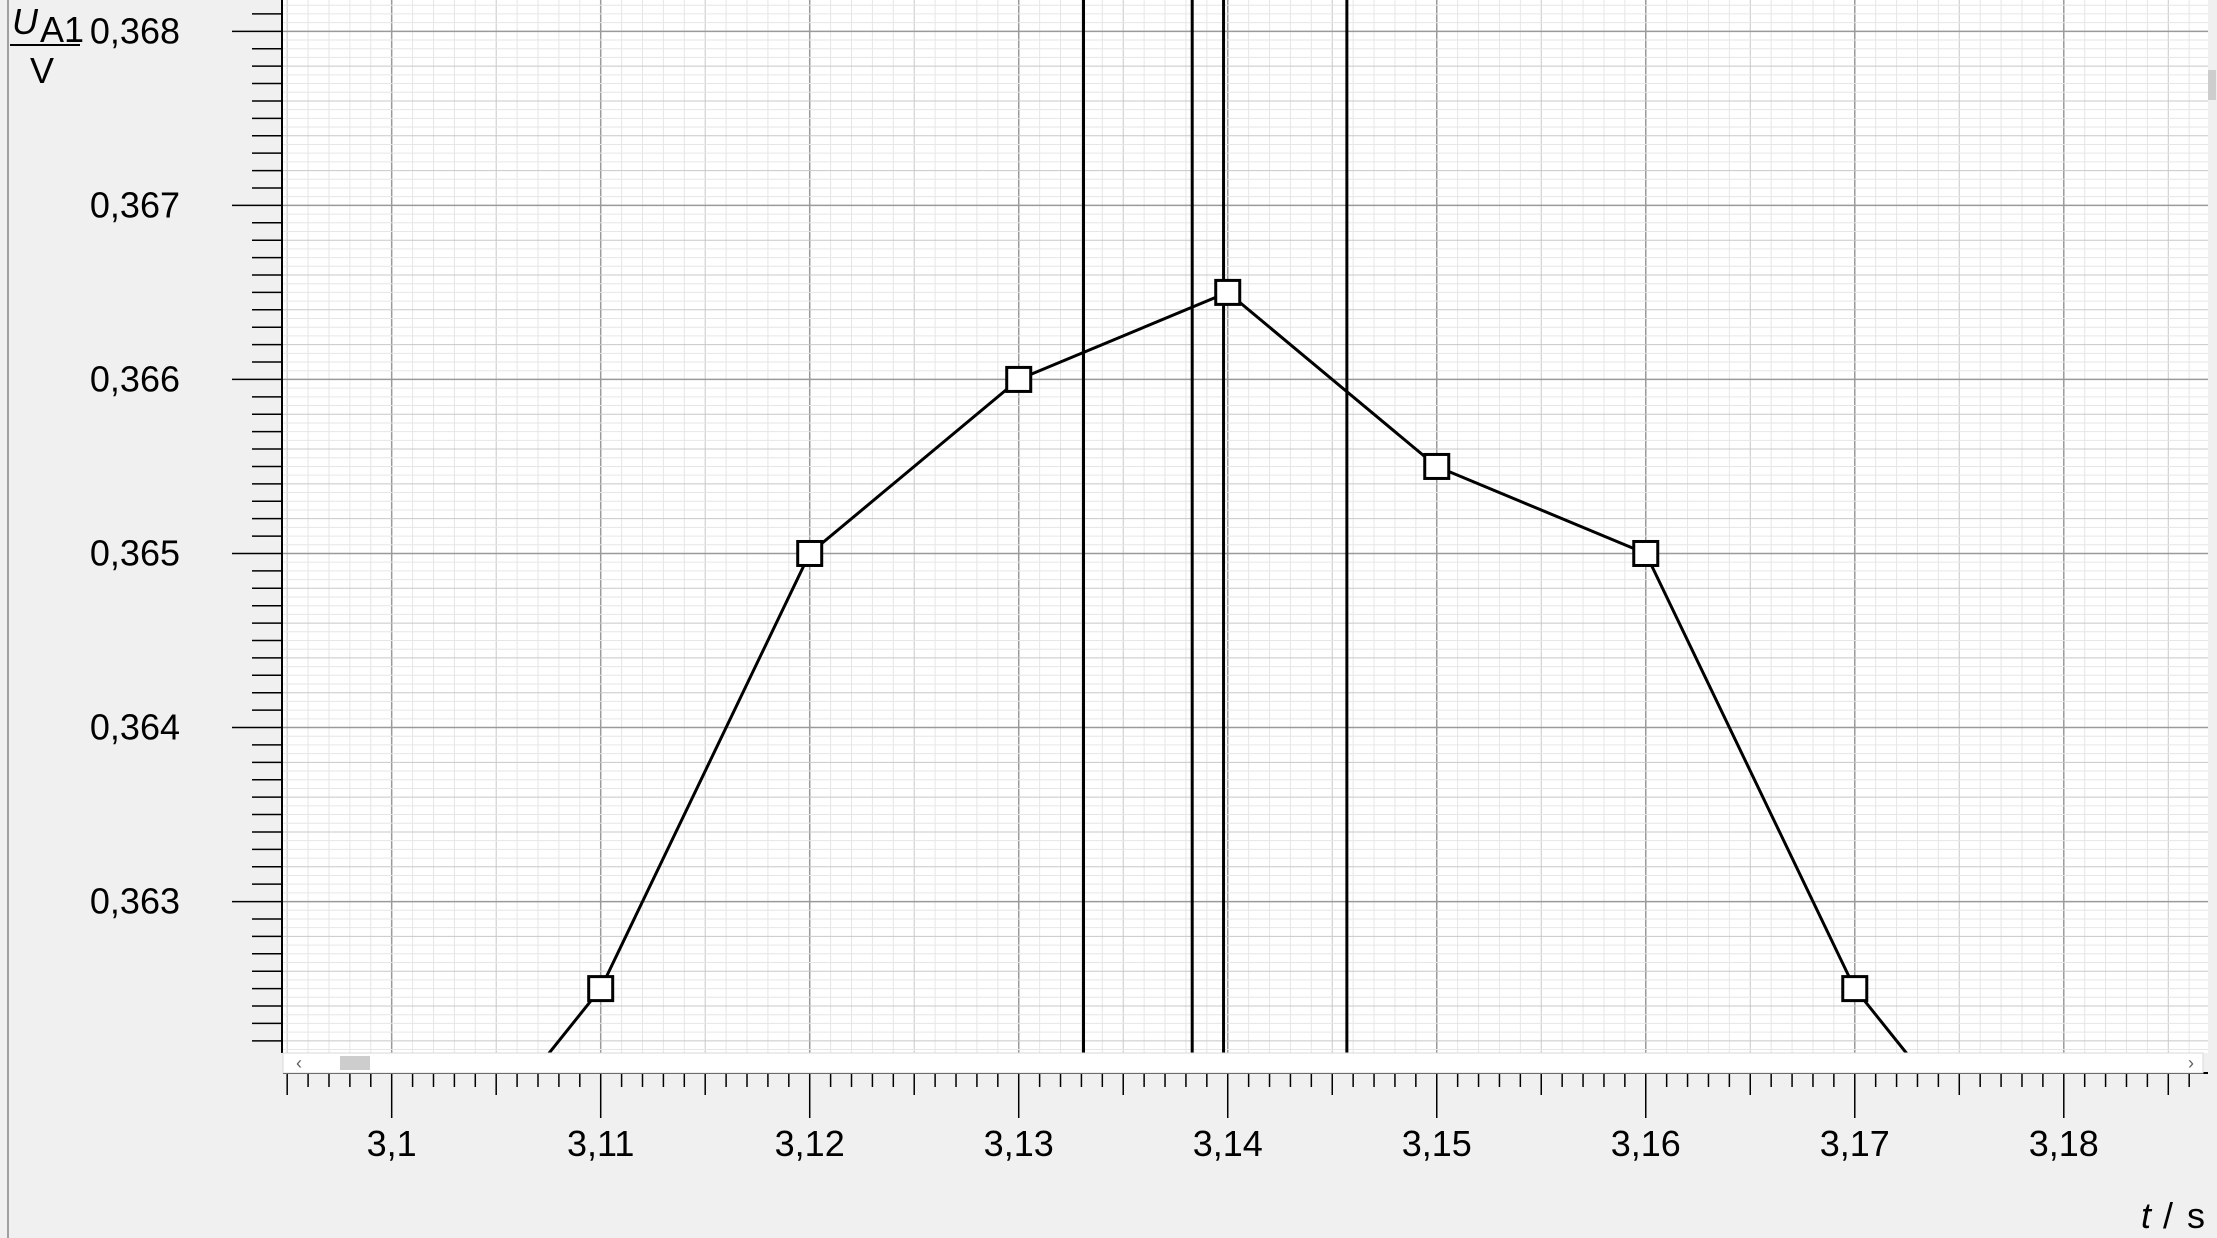 This screenshot has height=1238, width=2217. I want to click on x-tick-label: 3,17, so click(1855, 1143).